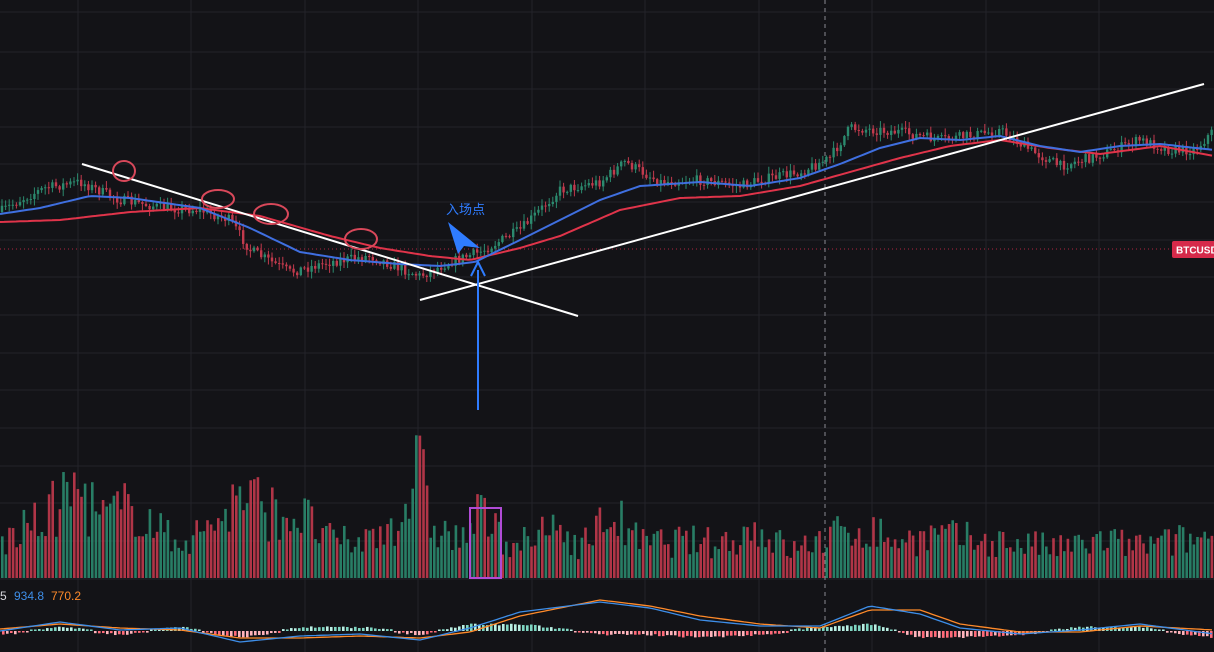  What do you see at coordinates (245, 205) in the screenshot?
I see `resistance-circles` at bounding box center [245, 205].